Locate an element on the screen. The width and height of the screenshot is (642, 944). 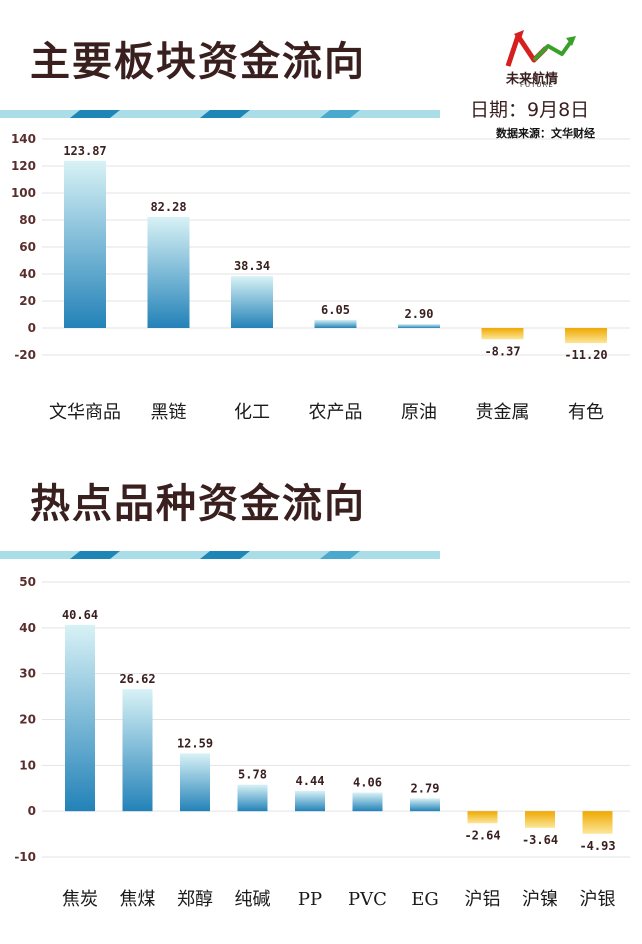
y-tick-label: 140 is located at coordinates (23, 139).